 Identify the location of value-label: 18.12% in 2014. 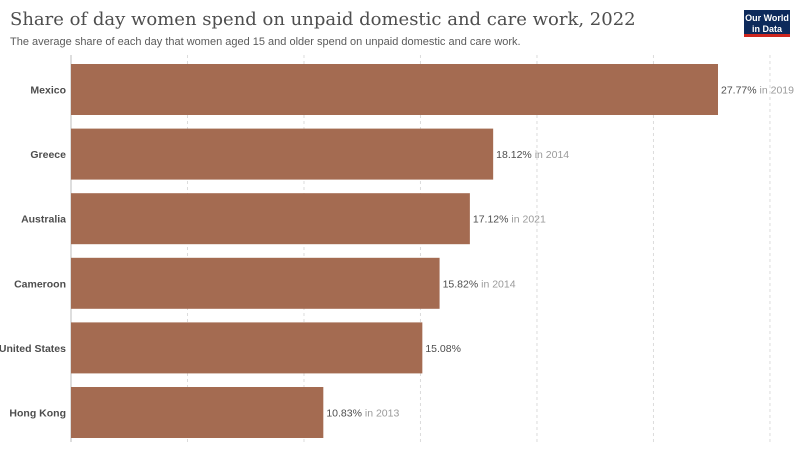
(532, 155).